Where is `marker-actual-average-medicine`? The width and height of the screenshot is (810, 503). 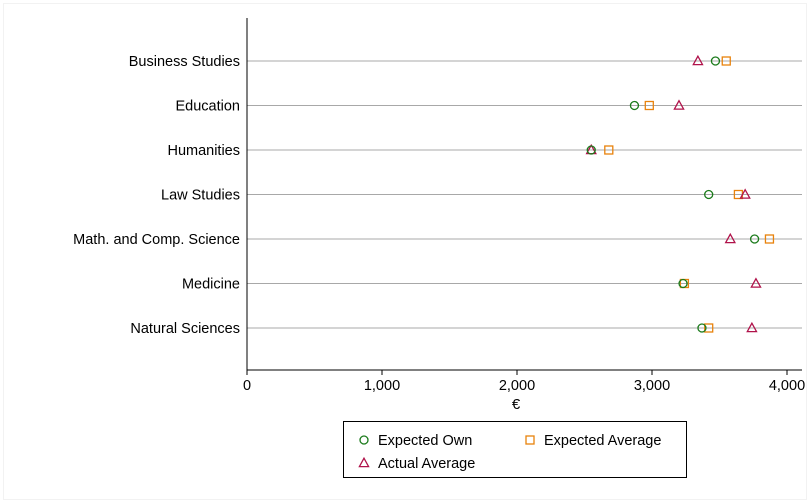 marker-actual-average-medicine is located at coordinates (756, 282).